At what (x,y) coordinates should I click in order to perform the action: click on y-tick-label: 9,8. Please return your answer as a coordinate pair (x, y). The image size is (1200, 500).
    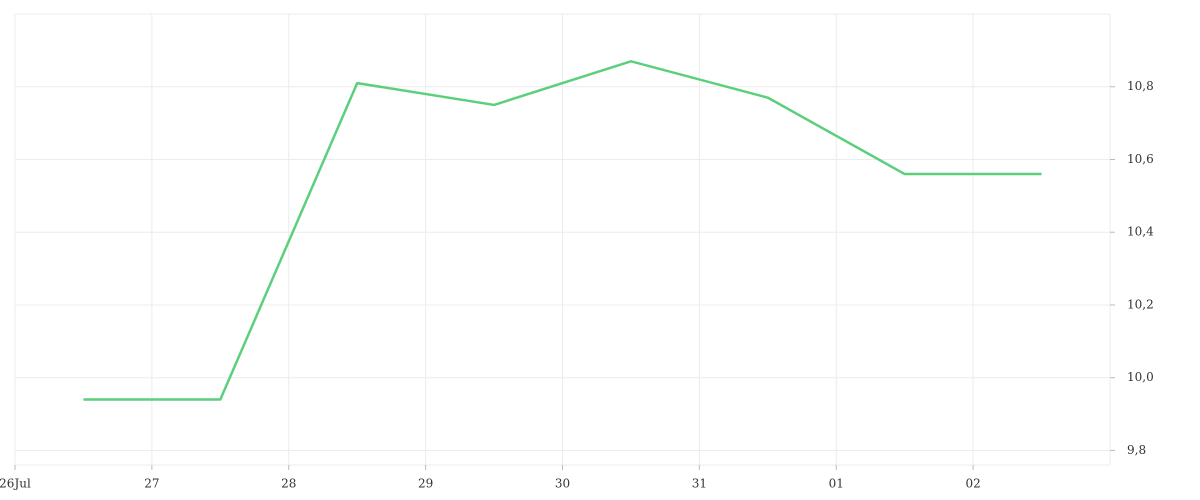
    Looking at the image, I should click on (1136, 450).